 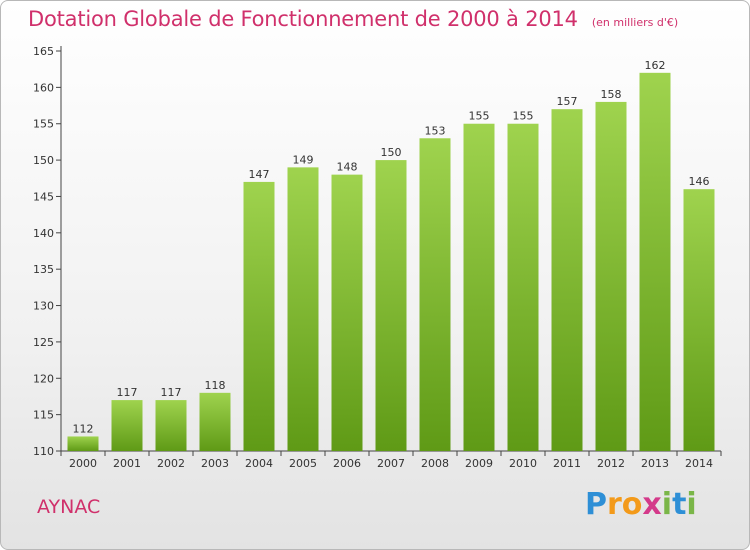 What do you see at coordinates (43, 51) in the screenshot?
I see `y-tick-label: 165` at bounding box center [43, 51].